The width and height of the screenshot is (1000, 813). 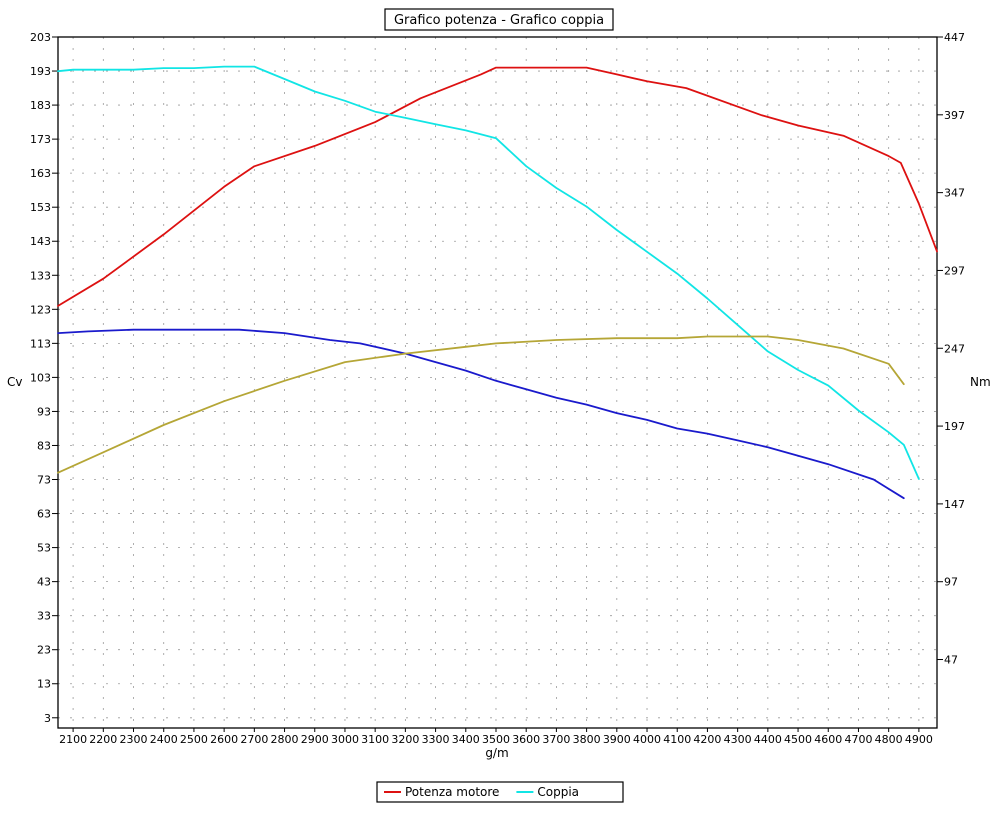 I want to click on y-left-tick-label: 13, so click(x=44, y=684).